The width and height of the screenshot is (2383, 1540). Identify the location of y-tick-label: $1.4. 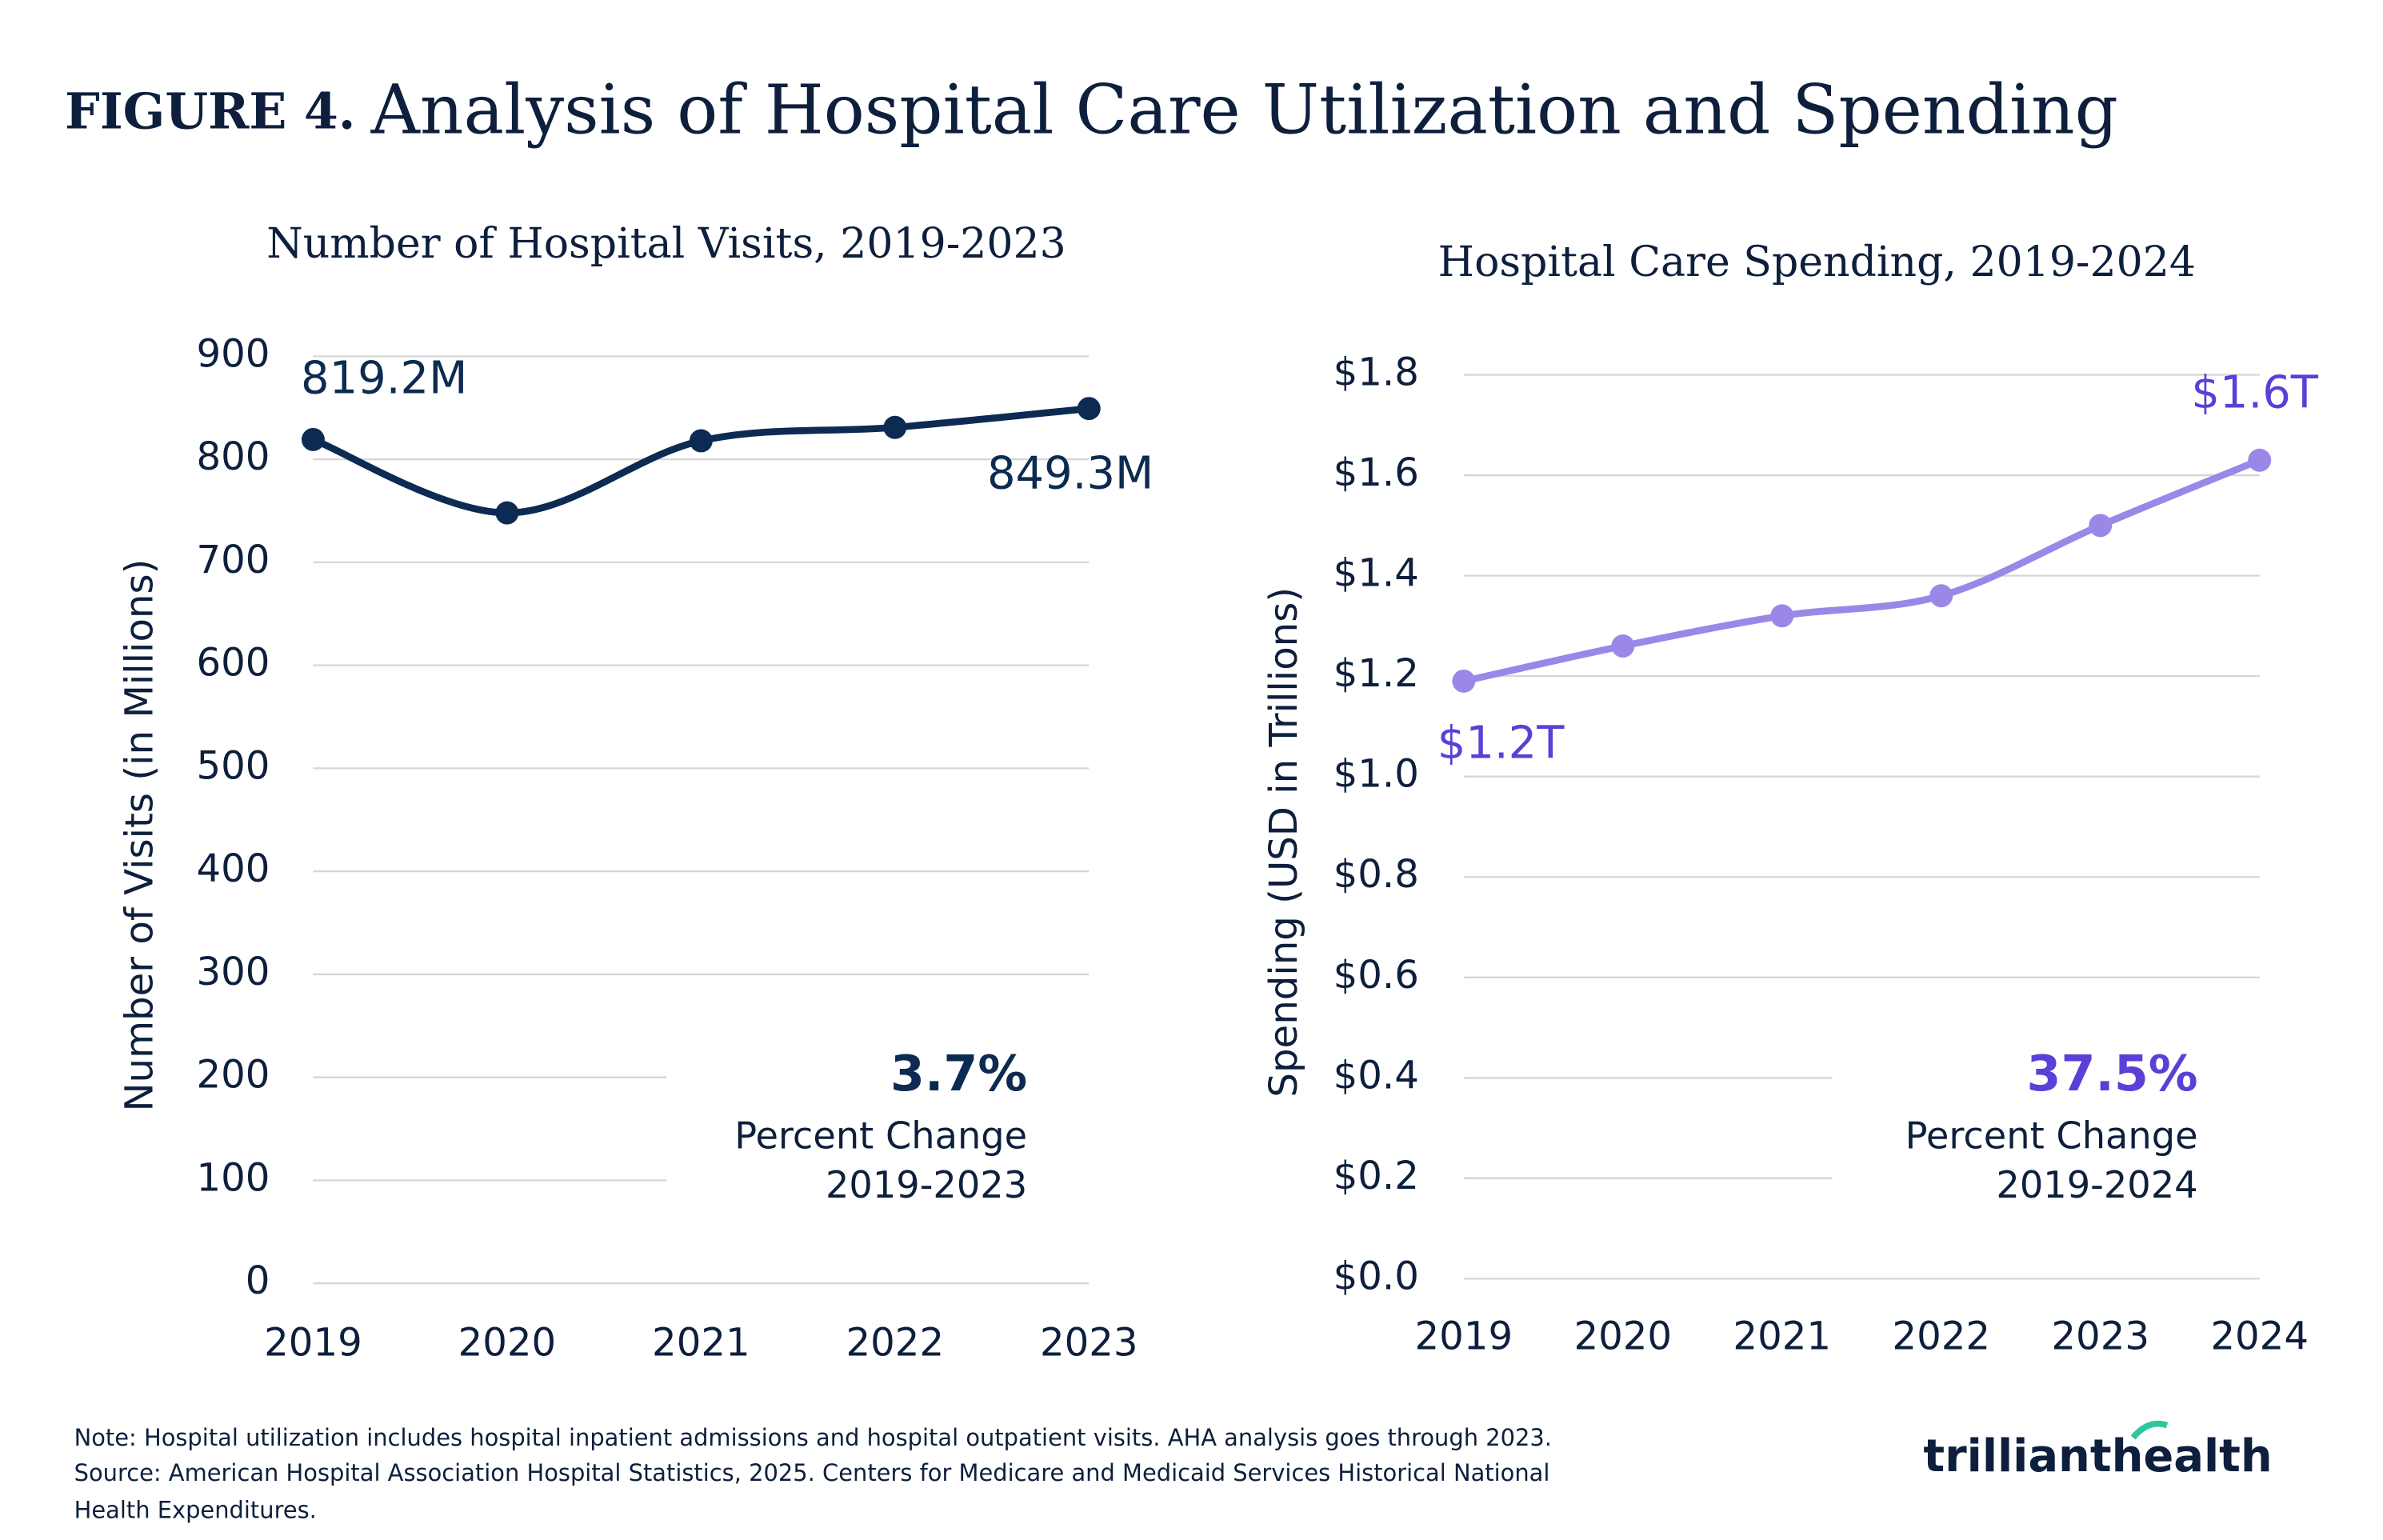
(1376, 573).